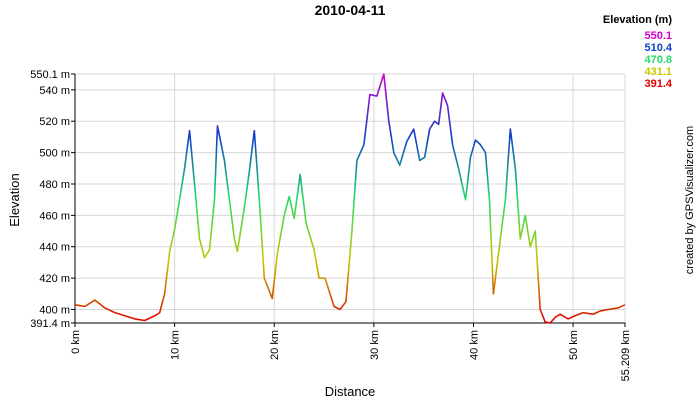  I want to click on x-tick-label: 10 km, so click(176, 345).